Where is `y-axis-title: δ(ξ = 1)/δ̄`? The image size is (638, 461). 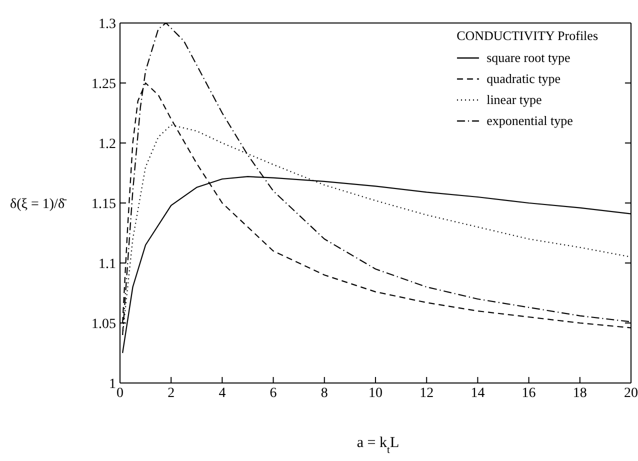
y-axis-title: δ(ξ = 1)/δ̄ is located at coordinates (39, 204).